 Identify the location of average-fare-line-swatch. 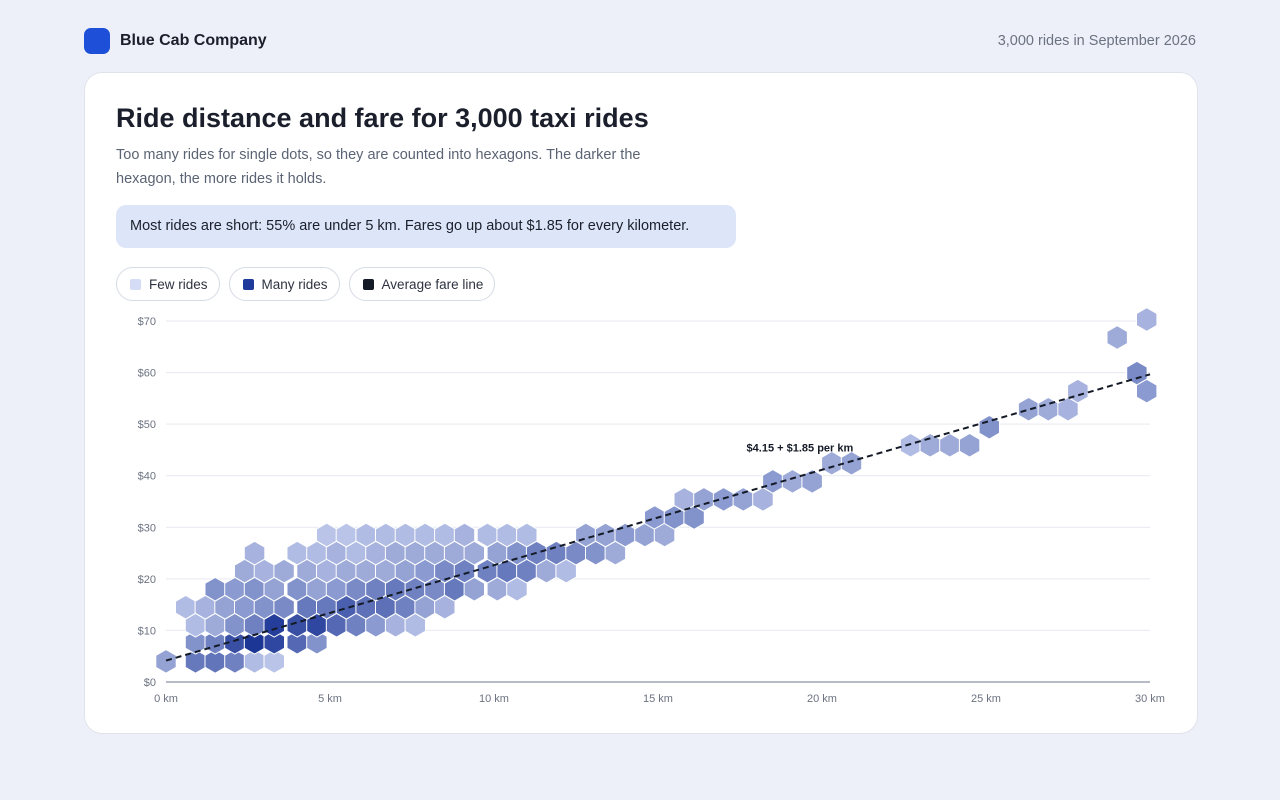
(368, 284).